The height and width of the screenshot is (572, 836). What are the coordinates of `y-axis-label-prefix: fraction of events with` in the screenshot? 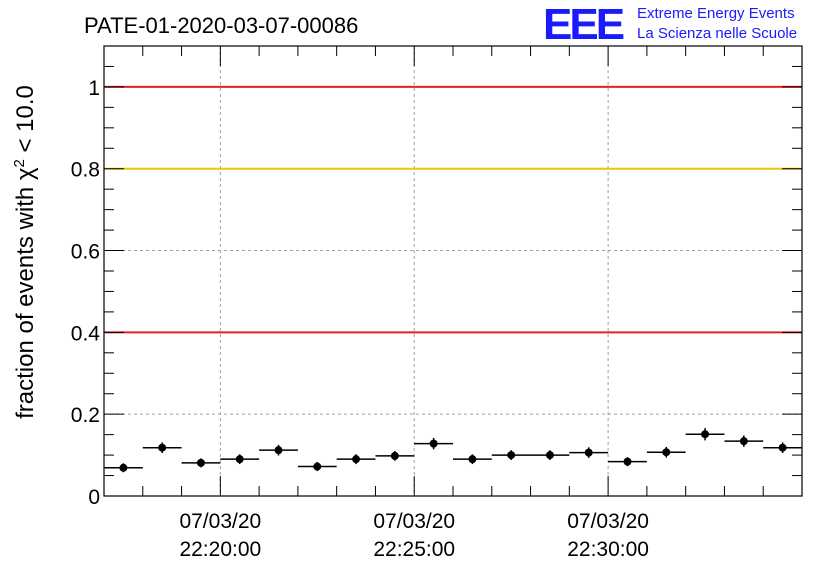 It's located at (25, 299).